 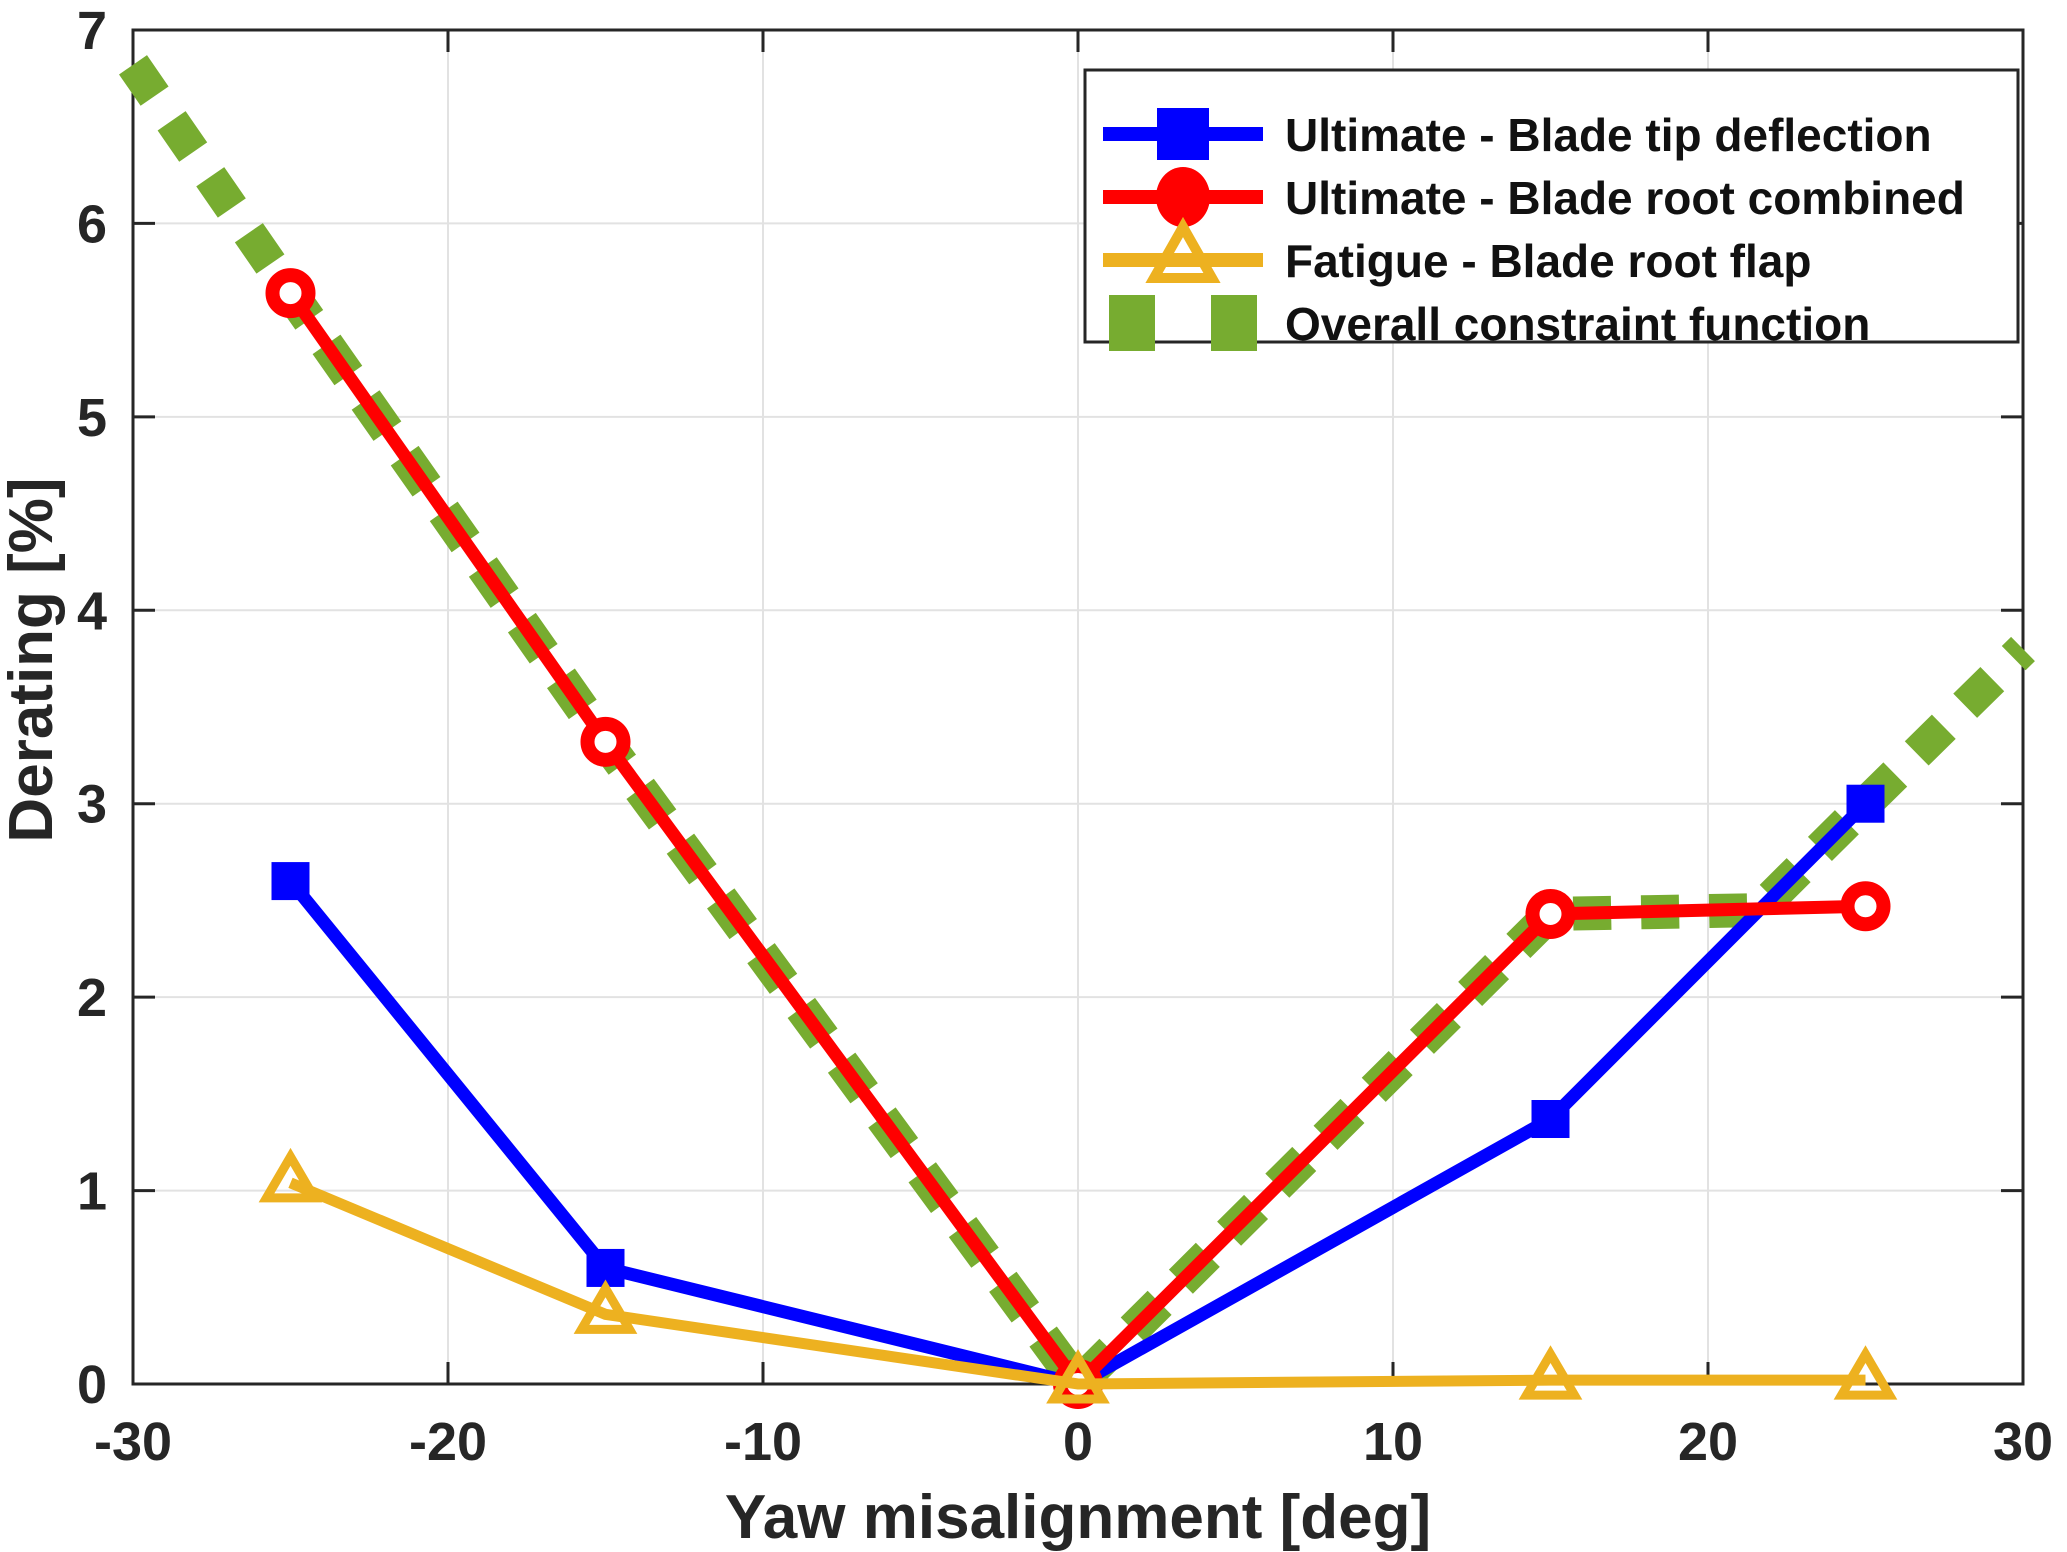 What do you see at coordinates (448, 1442) in the screenshot?
I see `x-tick-label: -20` at bounding box center [448, 1442].